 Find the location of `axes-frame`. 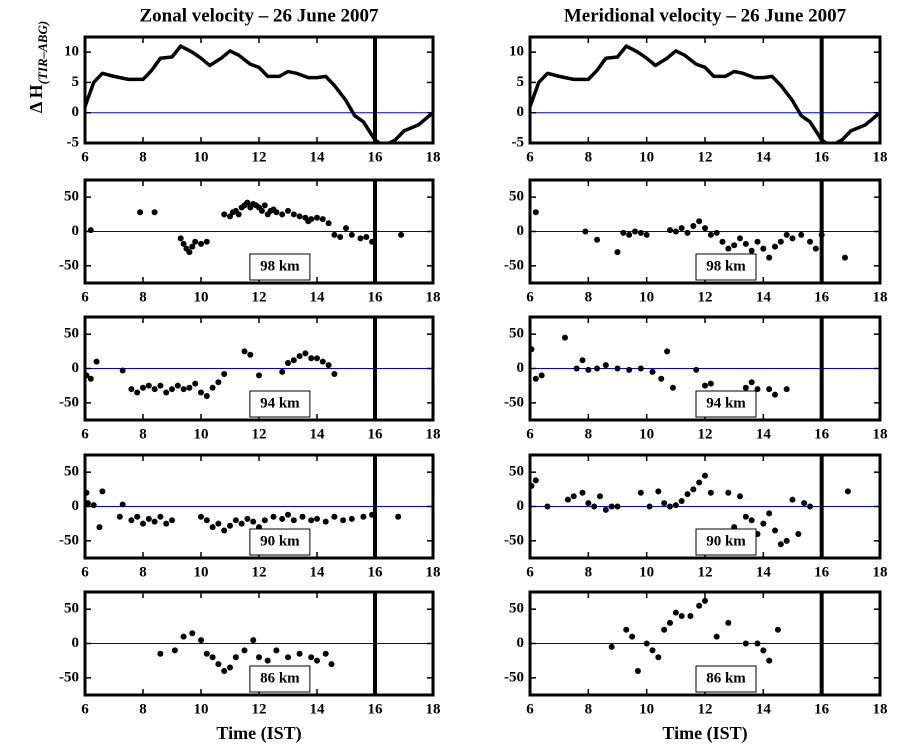

axes-frame is located at coordinates (259, 90).